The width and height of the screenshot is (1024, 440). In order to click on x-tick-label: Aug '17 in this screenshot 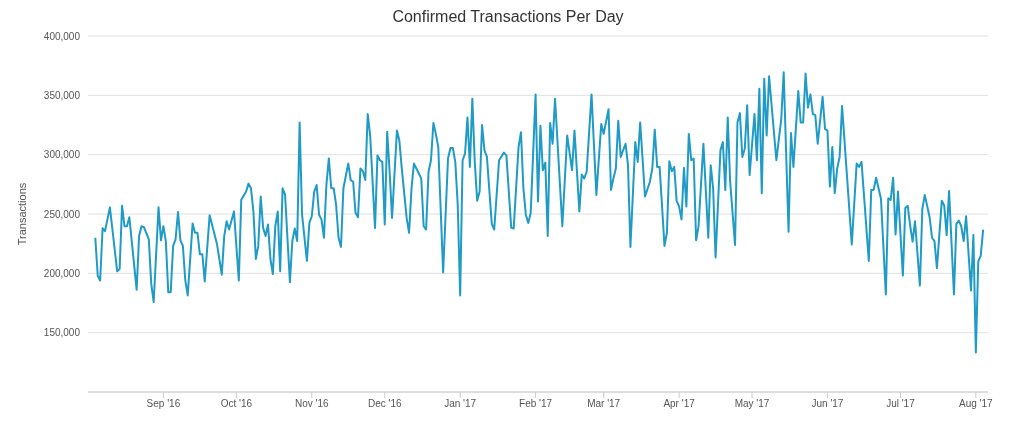, I will do `click(976, 404)`.